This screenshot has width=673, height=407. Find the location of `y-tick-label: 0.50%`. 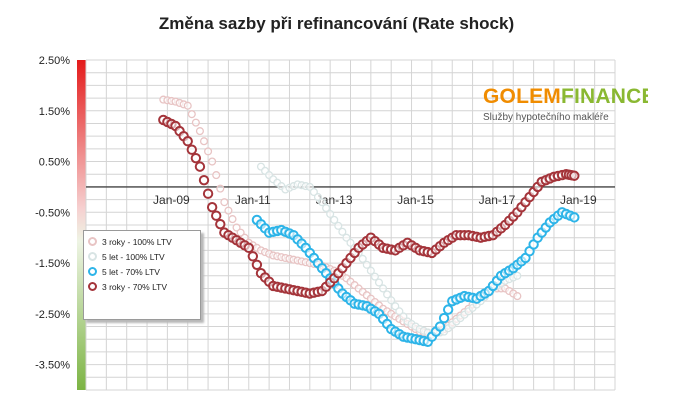

y-tick-label: 0.50% is located at coordinates (54, 163).